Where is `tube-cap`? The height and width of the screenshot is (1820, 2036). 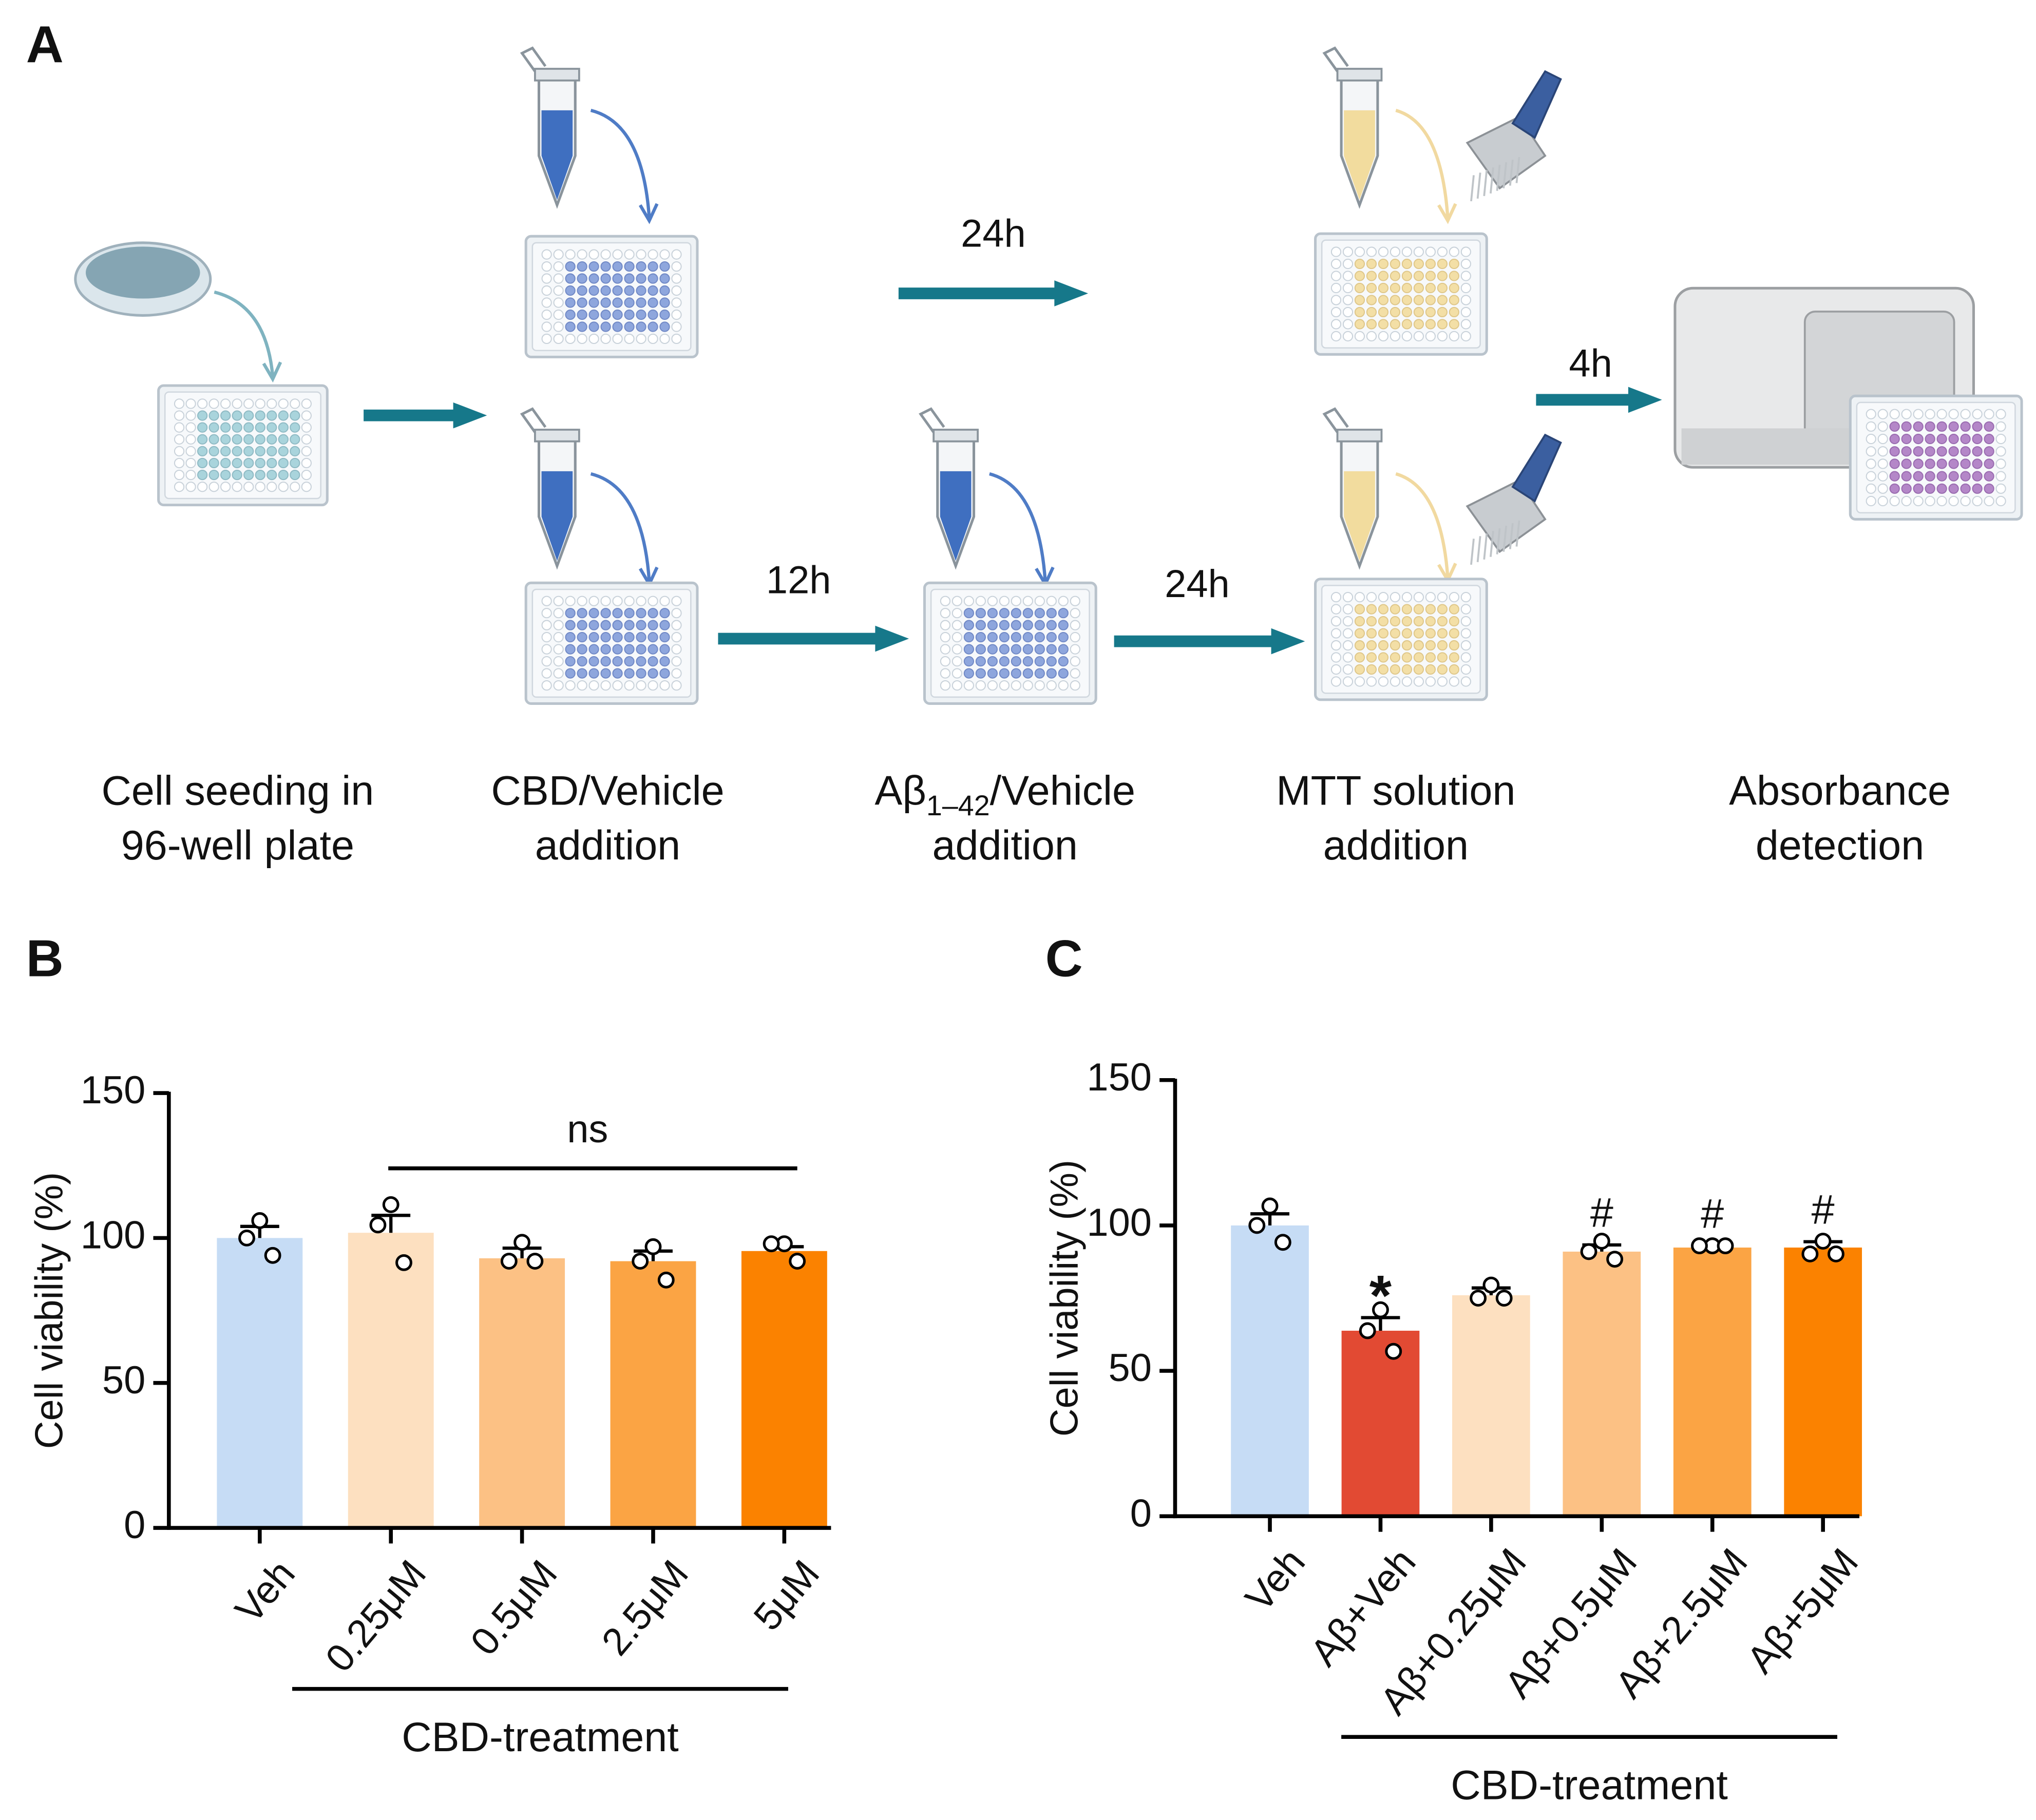 tube-cap is located at coordinates (1359, 75).